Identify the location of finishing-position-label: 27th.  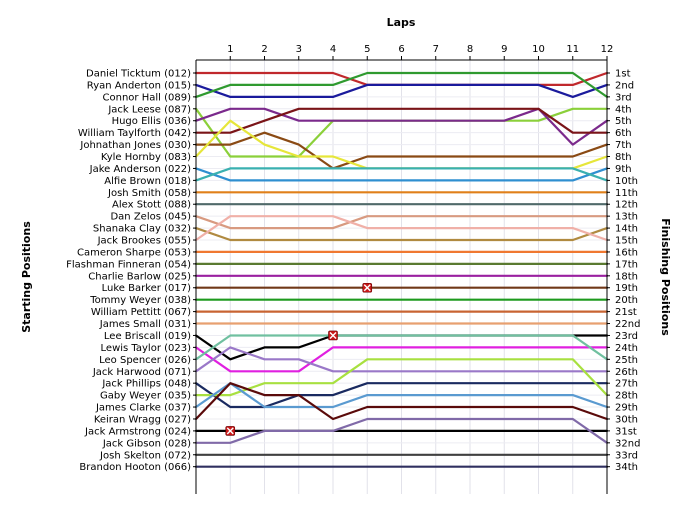
(626, 384).